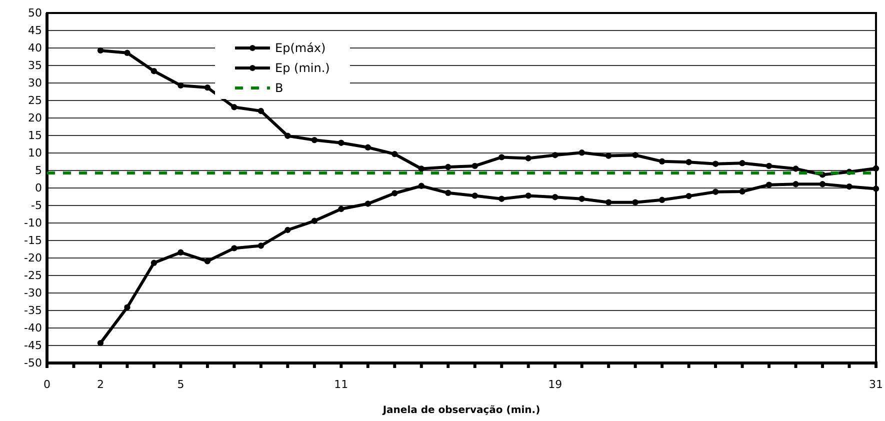 This screenshot has height=421, width=885. I want to click on y-tick-label: 20, so click(35, 118).